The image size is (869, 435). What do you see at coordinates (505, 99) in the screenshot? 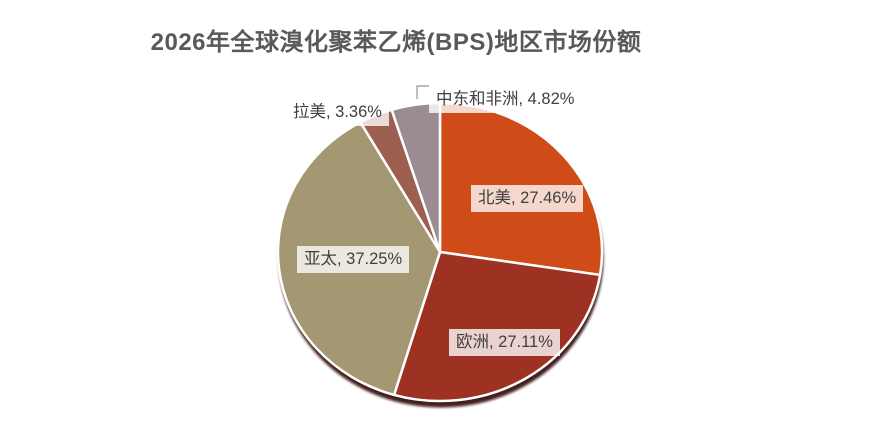
I see `pie-label-middle-east-africa: 中东和非洲, 4.82%` at bounding box center [505, 99].